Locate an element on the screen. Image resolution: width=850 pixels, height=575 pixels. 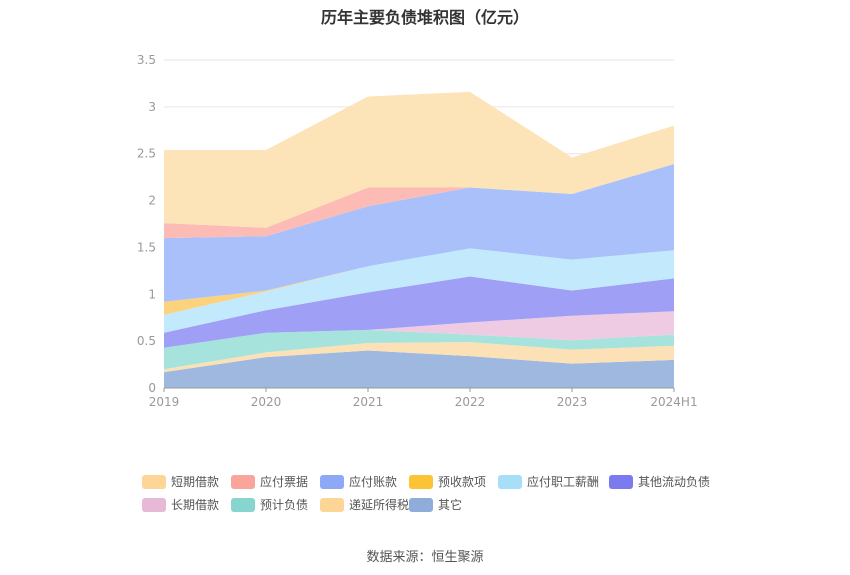
y-tick-label: 0.5 is located at coordinates (146, 341).